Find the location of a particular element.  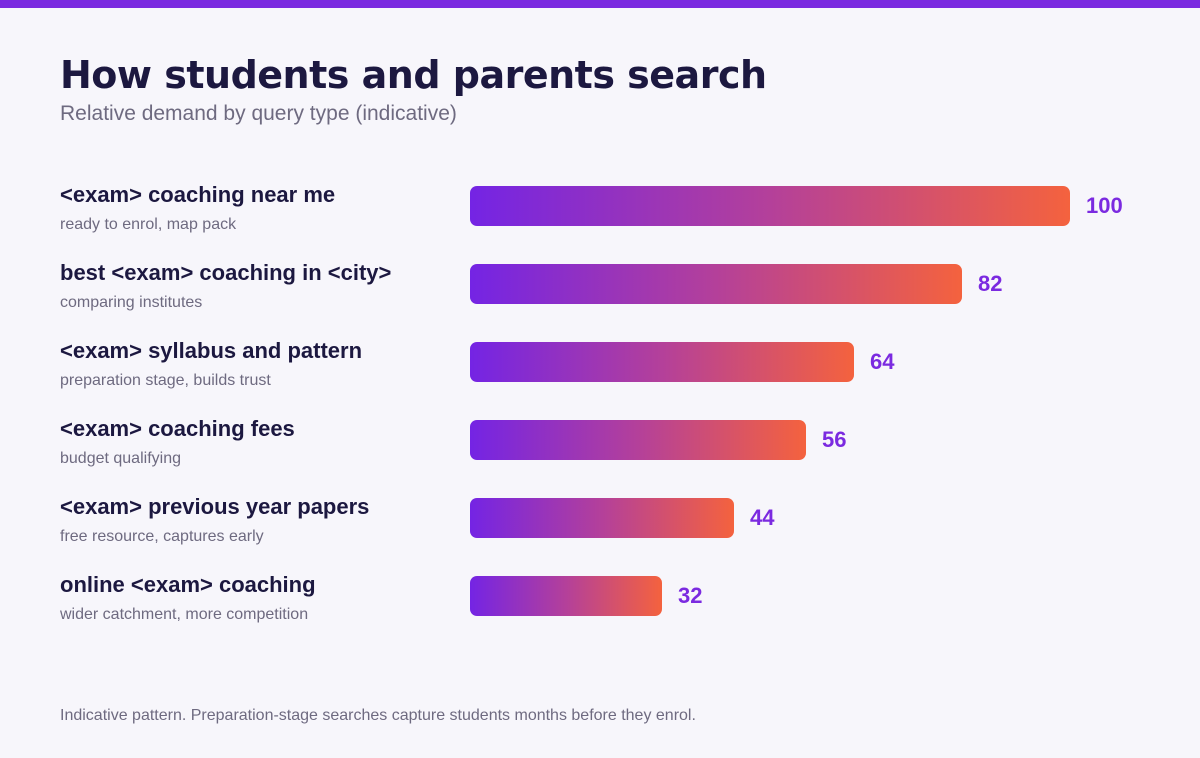

category-label: <exam> coaching near me is located at coordinates (198, 194).